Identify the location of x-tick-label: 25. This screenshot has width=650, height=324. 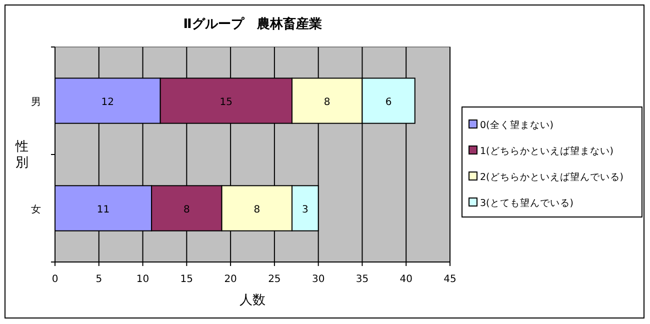
(274, 279).